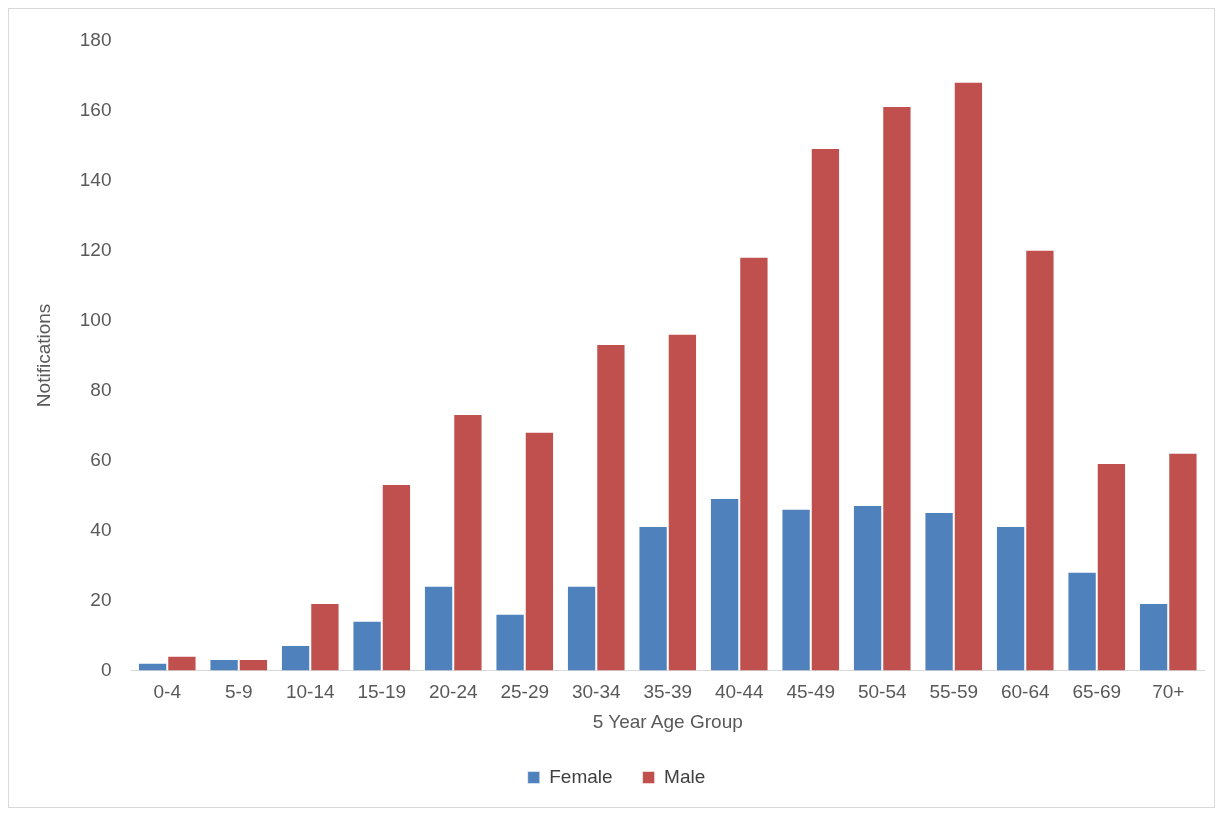 Image resolution: width=1225 pixels, height=816 pixels. I want to click on y-tick-label: 0, so click(106, 669).